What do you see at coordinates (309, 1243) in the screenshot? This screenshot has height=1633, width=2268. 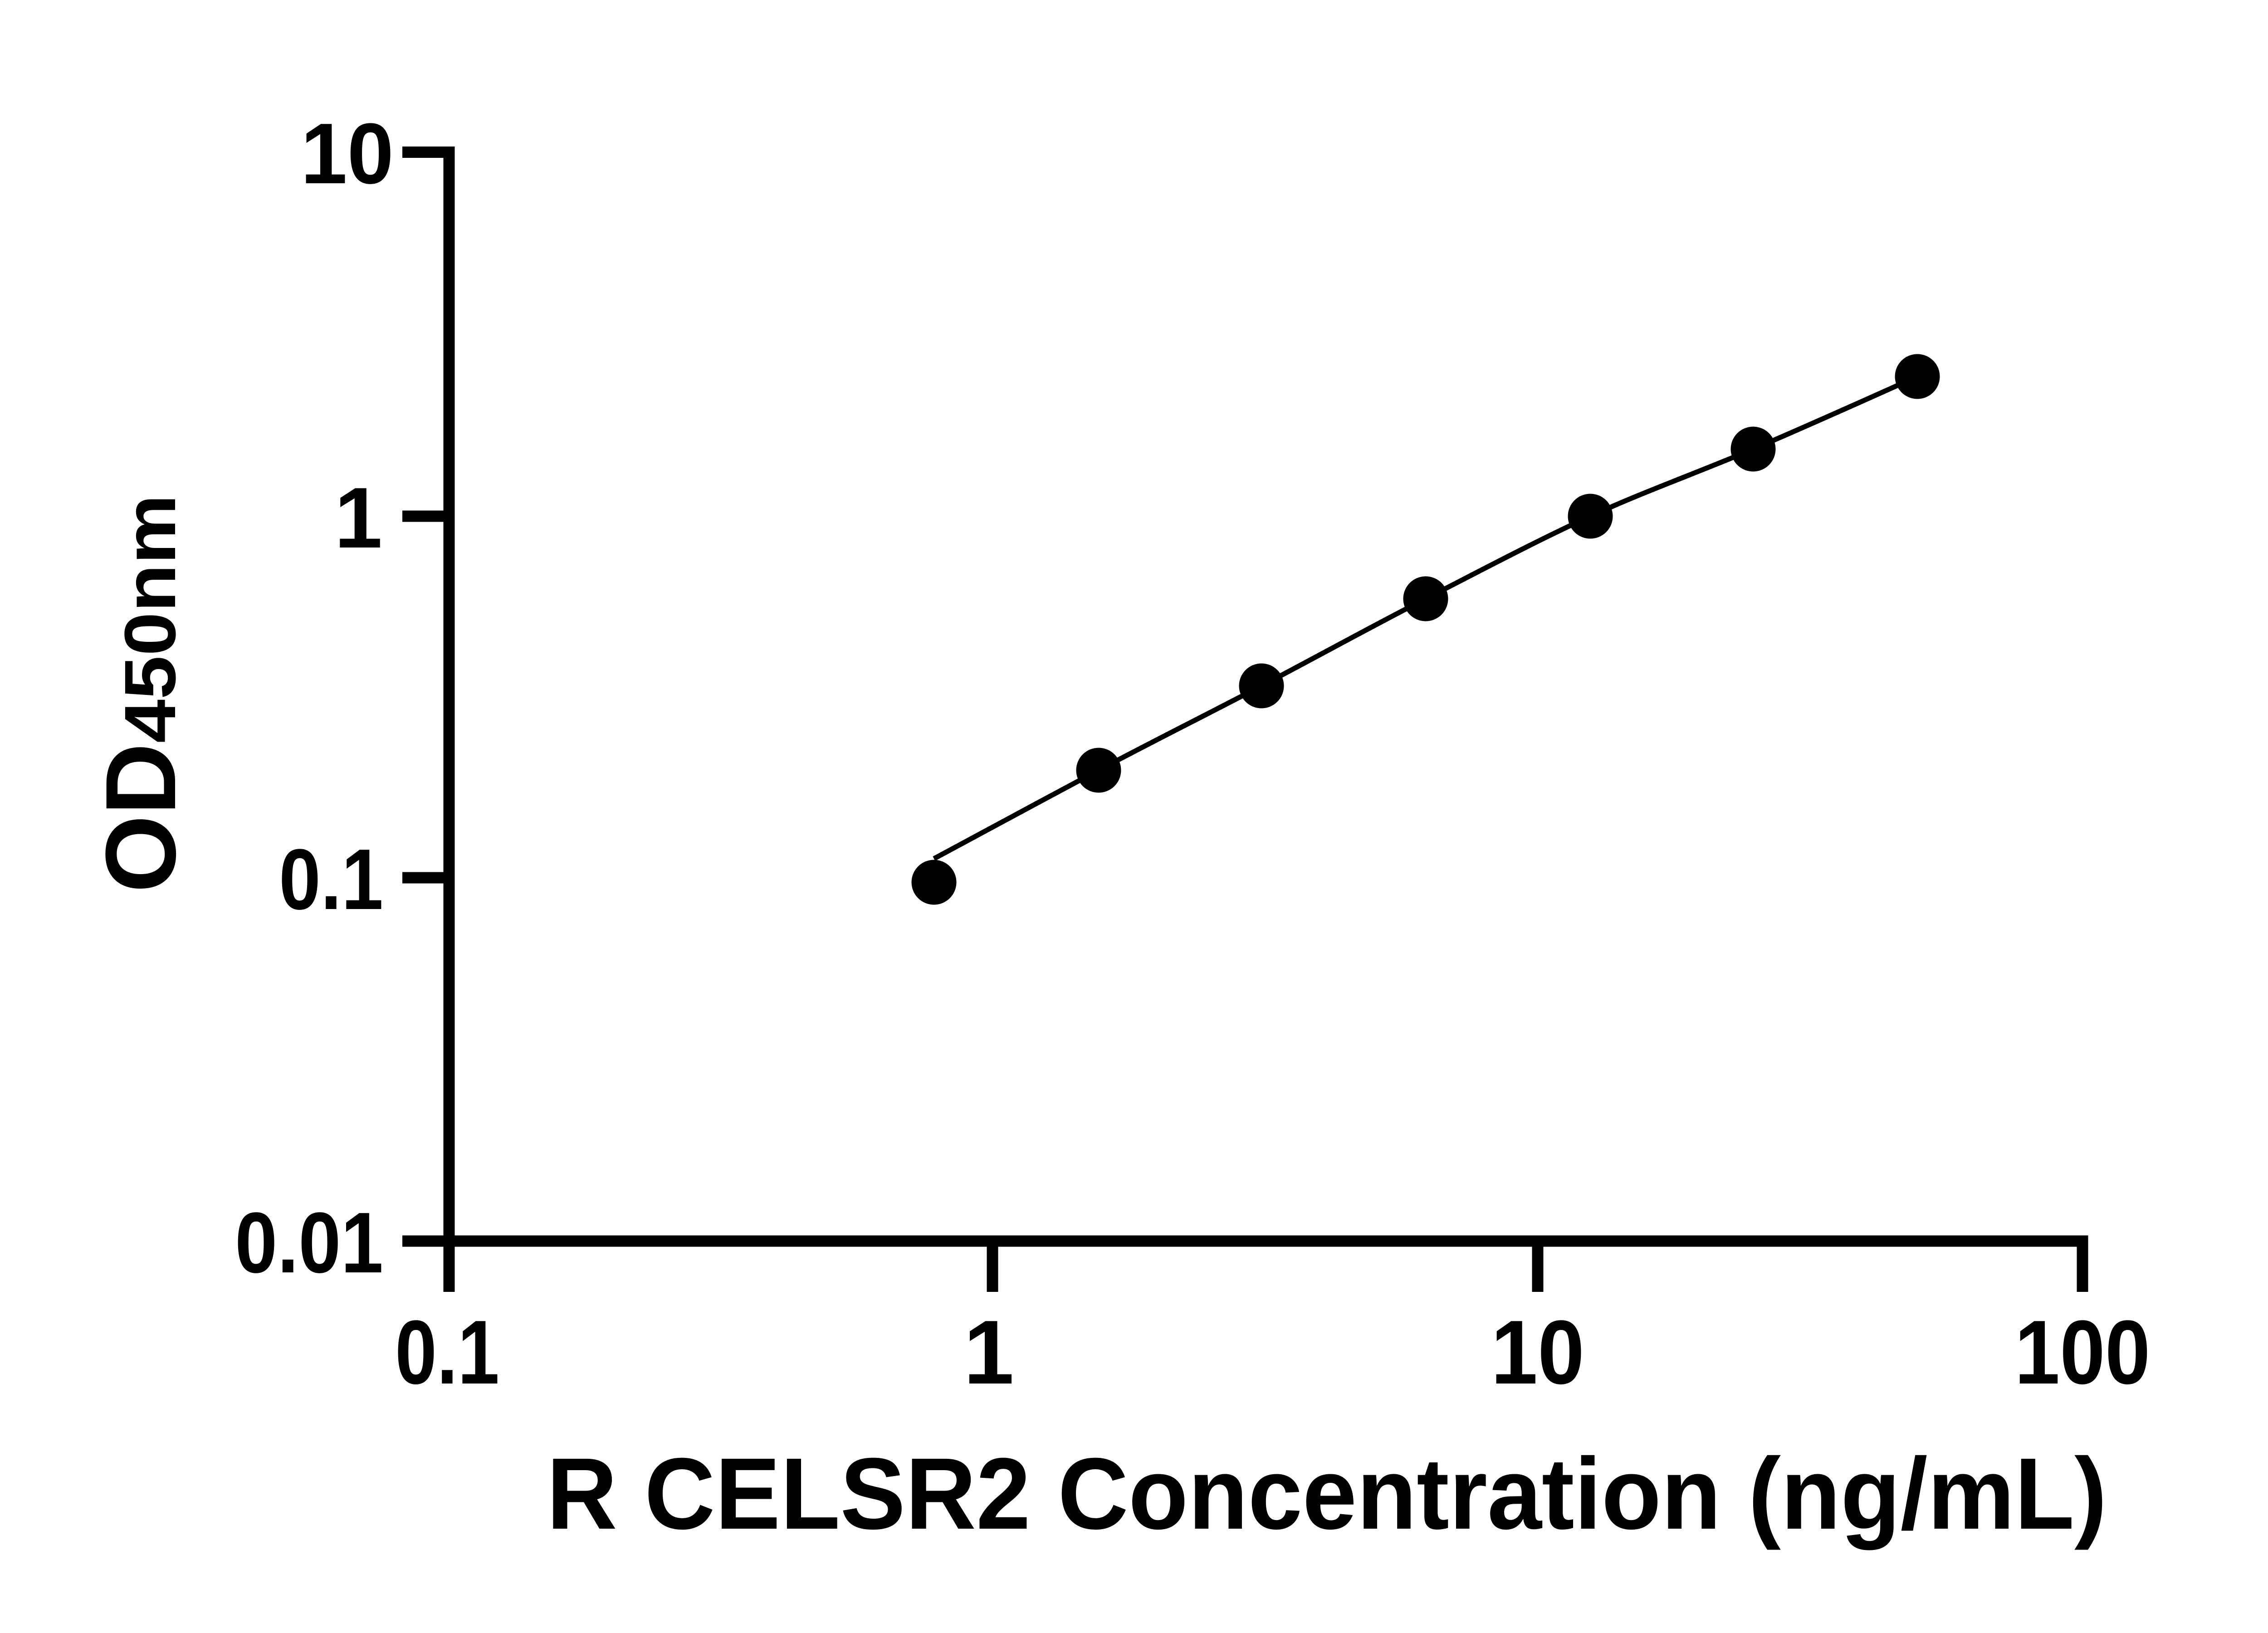 I see `svg-text: 0.01` at bounding box center [309, 1243].